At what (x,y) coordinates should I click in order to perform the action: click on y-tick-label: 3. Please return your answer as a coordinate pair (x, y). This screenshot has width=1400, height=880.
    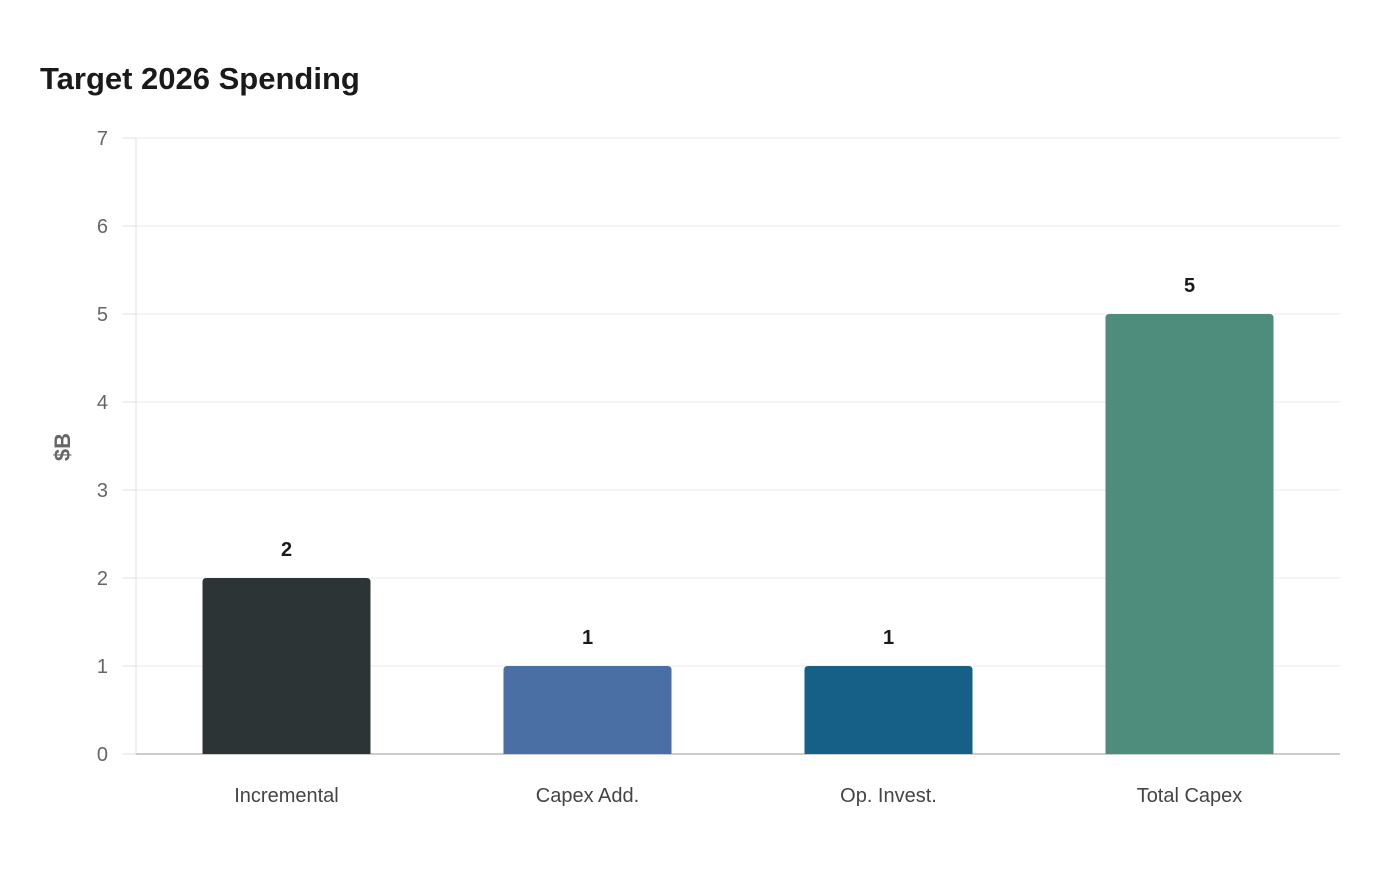
    Looking at the image, I should click on (102, 491).